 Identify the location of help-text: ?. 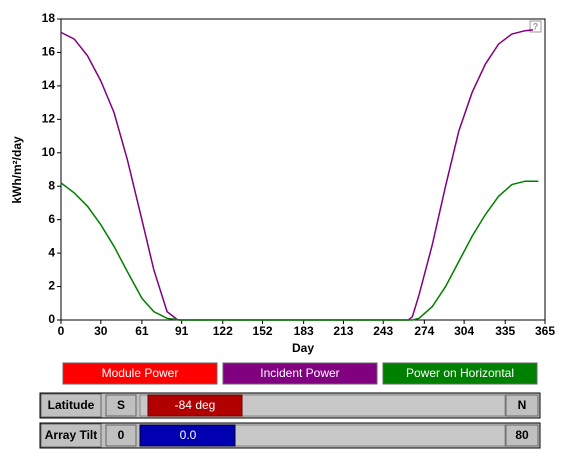
(536, 26).